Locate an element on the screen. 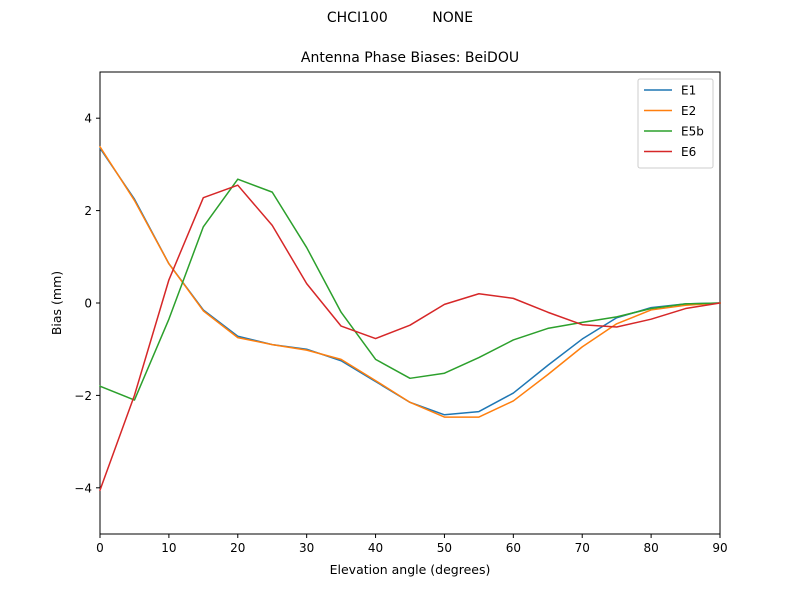 The height and width of the screenshot is (600, 800). legend-label-e5b: E5b is located at coordinates (692, 132).